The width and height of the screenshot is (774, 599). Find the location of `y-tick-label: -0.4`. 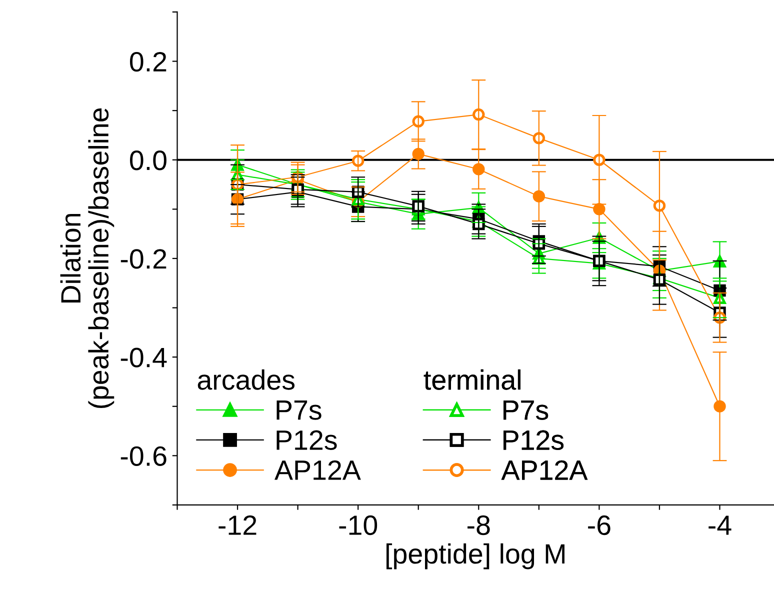

y-tick-label: -0.4 is located at coordinates (143, 358).